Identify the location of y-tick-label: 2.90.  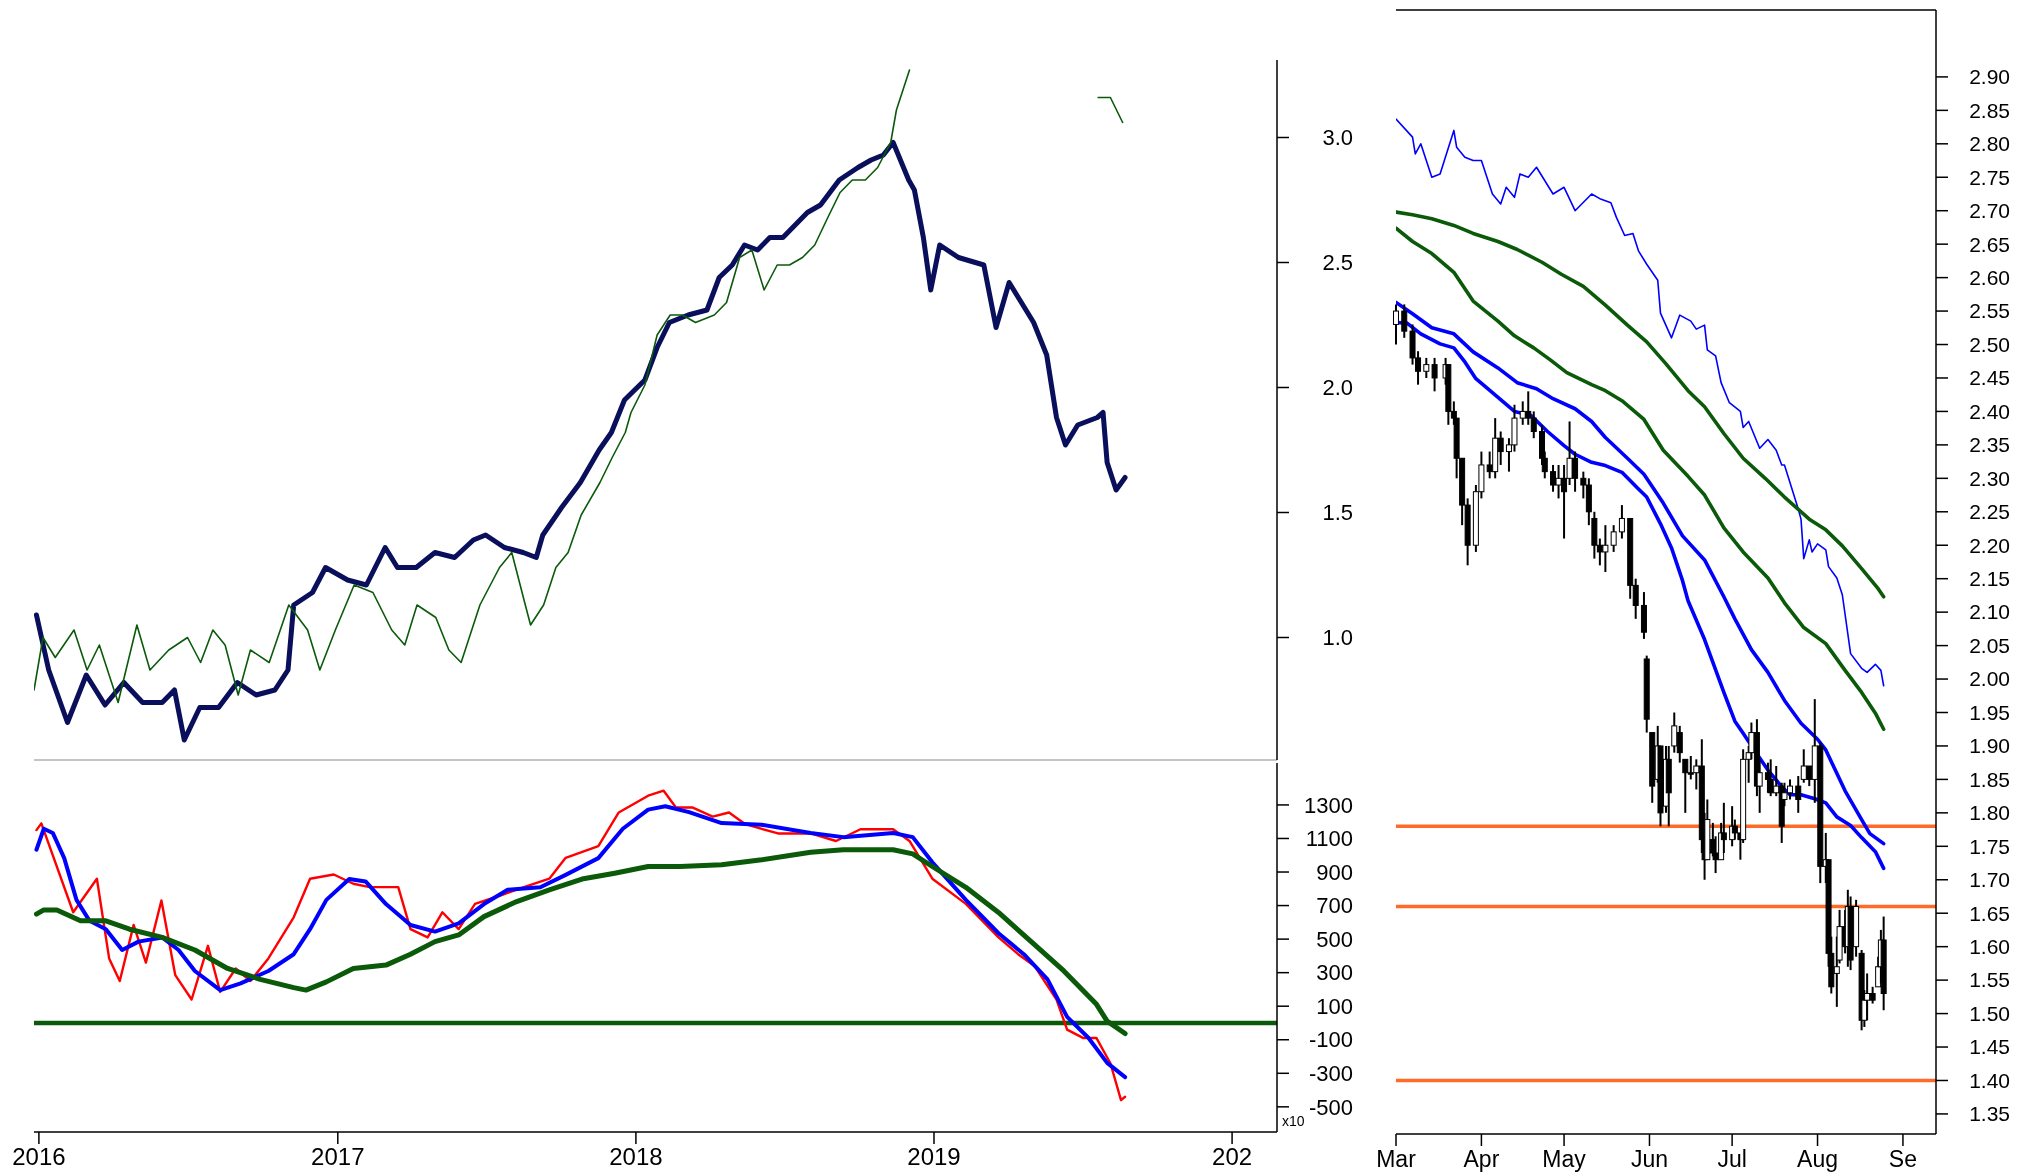
(1989, 77).